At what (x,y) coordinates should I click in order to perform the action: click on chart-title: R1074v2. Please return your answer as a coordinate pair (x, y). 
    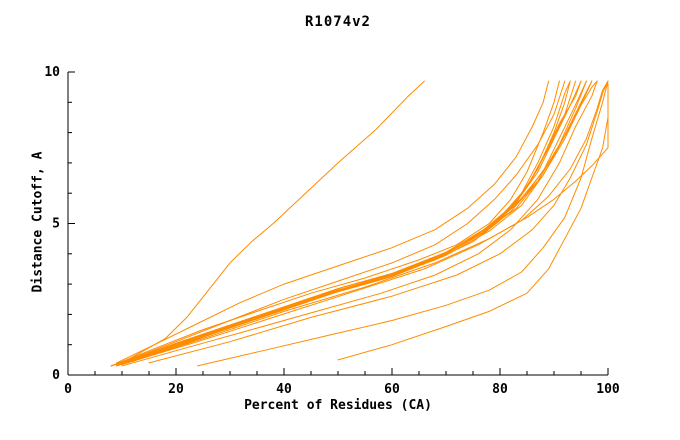
    Looking at the image, I should click on (337, 22).